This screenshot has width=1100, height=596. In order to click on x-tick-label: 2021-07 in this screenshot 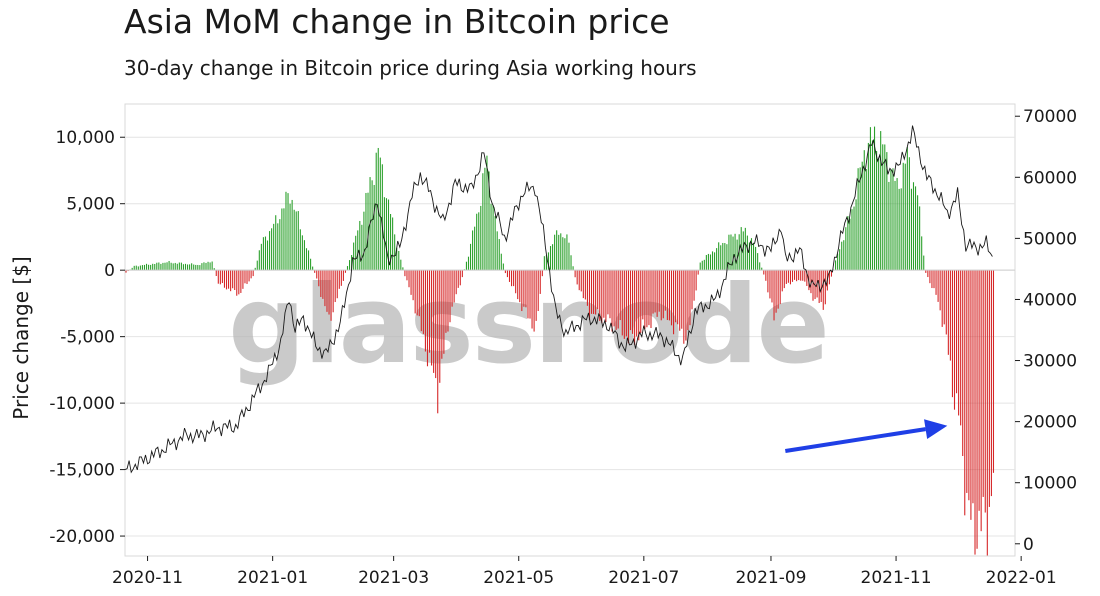, I will do `click(643, 578)`.